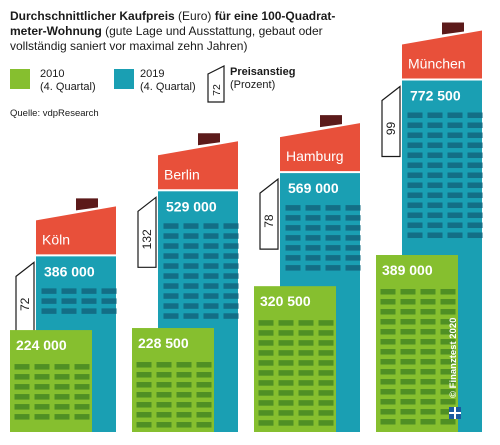  Describe the element at coordinates (147, 239) in the screenshot. I see `rise-value-berlin: 132` at that location.